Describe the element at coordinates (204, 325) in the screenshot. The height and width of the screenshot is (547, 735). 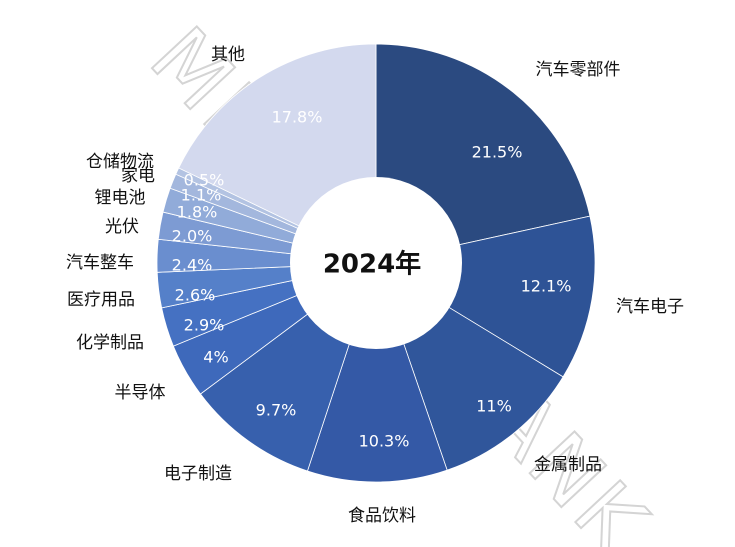
I see `value-label: 2.9%` at that location.